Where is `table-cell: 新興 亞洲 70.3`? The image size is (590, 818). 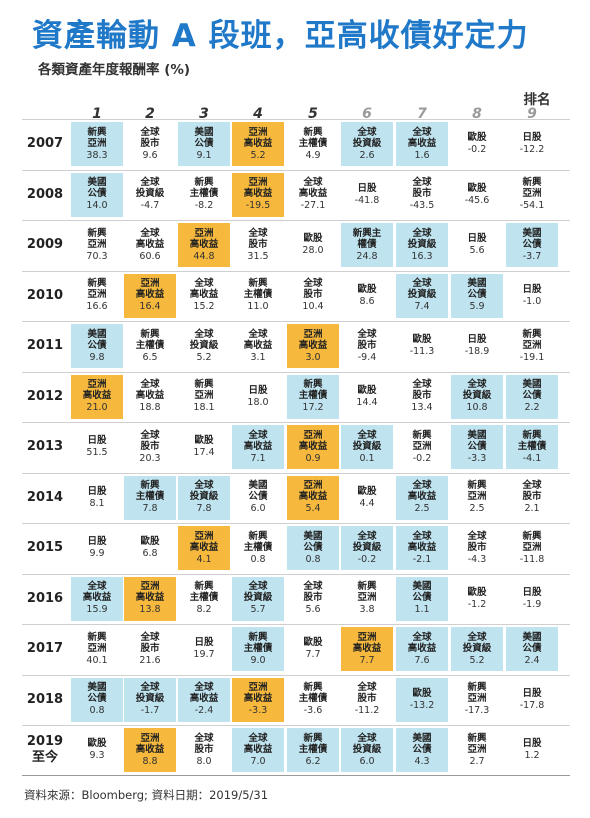 table-cell: 新興 亞洲 70.3 is located at coordinates (97, 245).